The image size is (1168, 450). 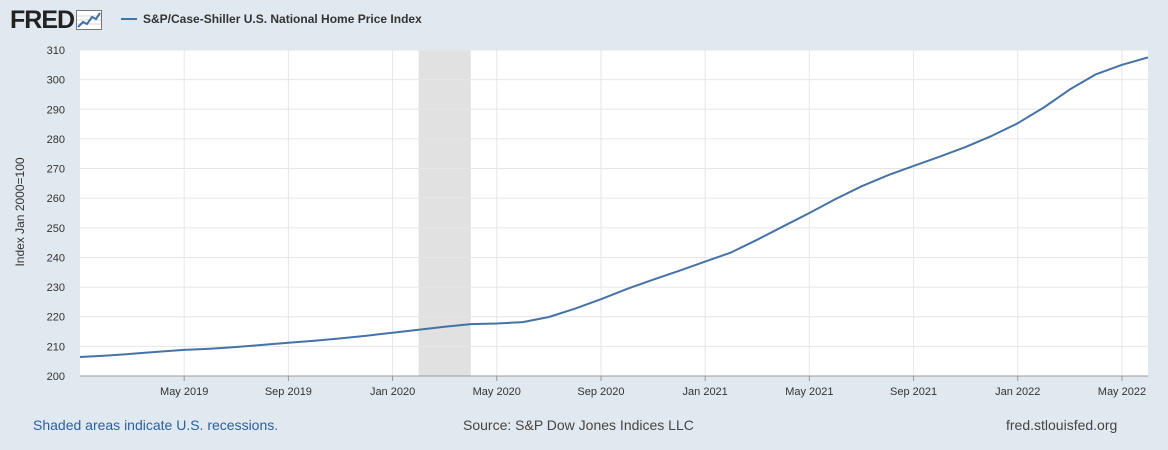 What do you see at coordinates (129, 19) in the screenshot?
I see `legend-line-swatch` at bounding box center [129, 19].